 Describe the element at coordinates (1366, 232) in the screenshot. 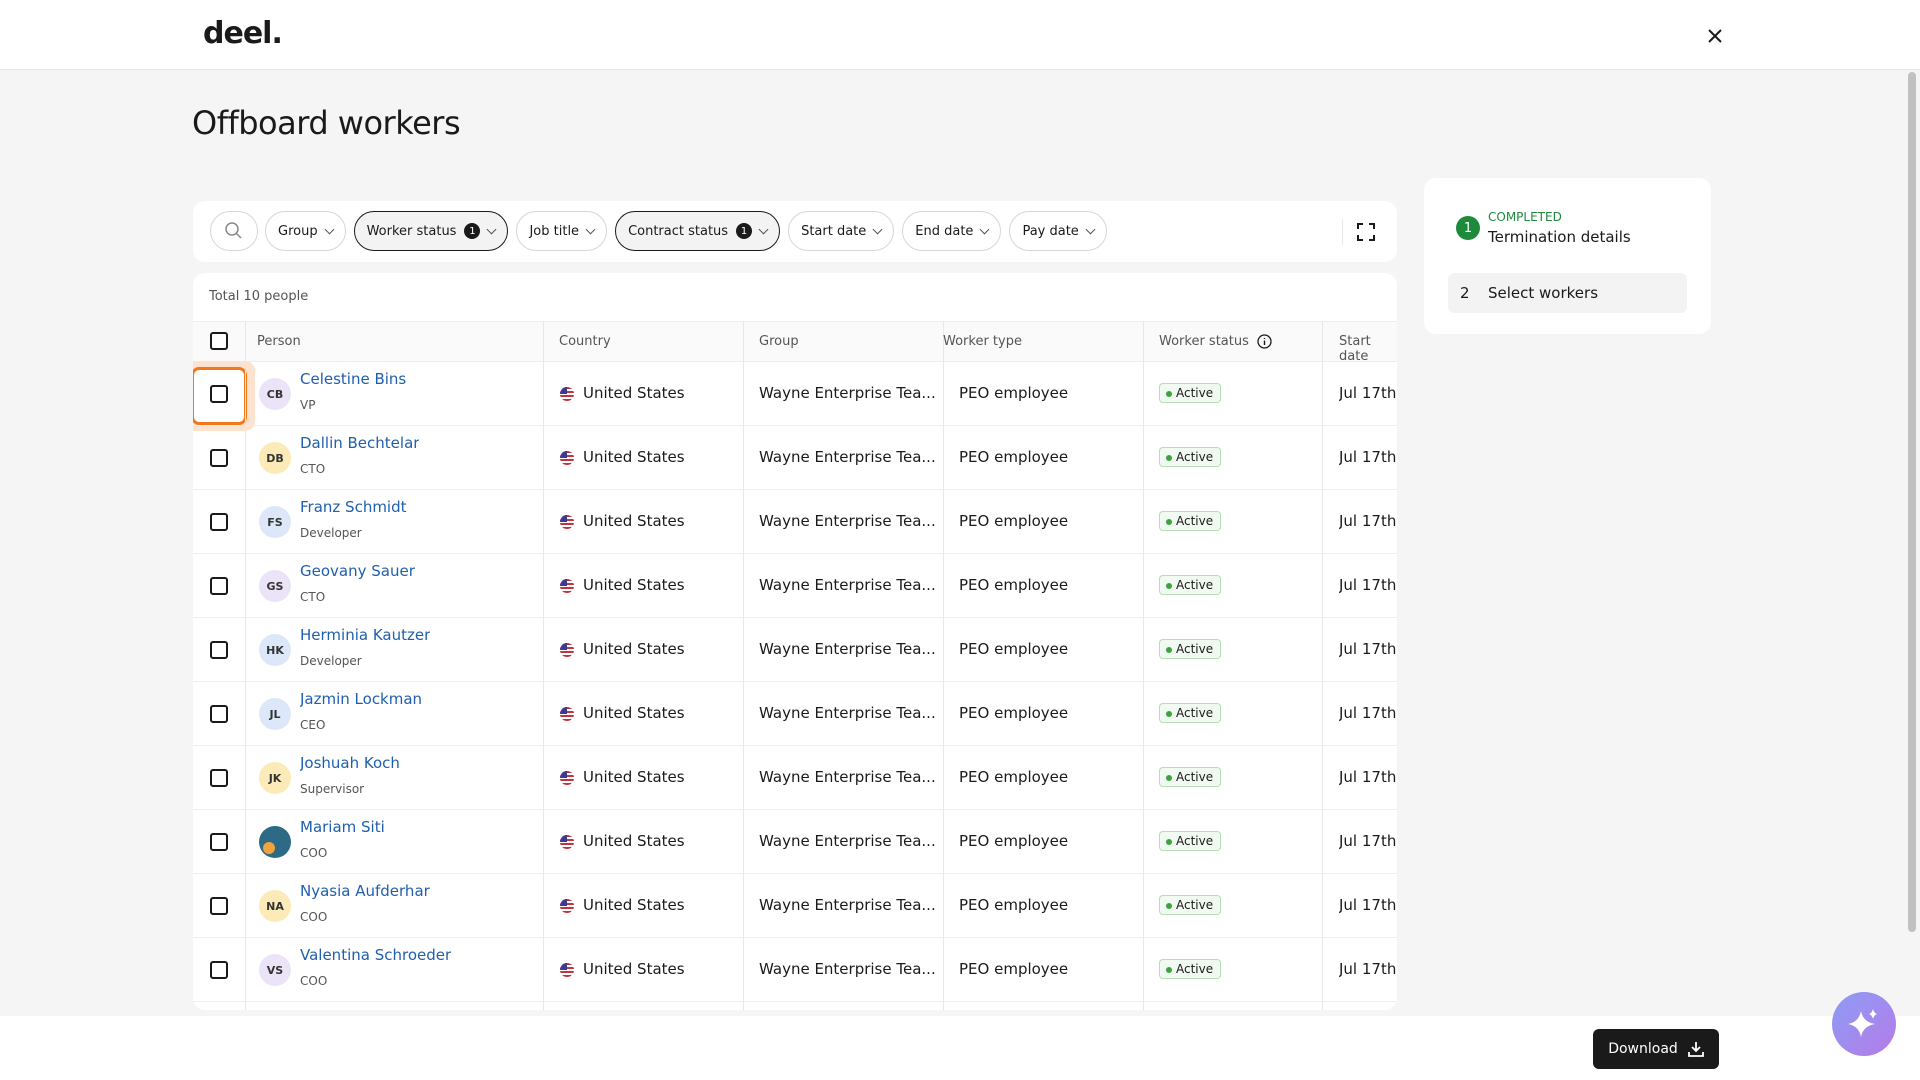

I see `expand-button` at that location.